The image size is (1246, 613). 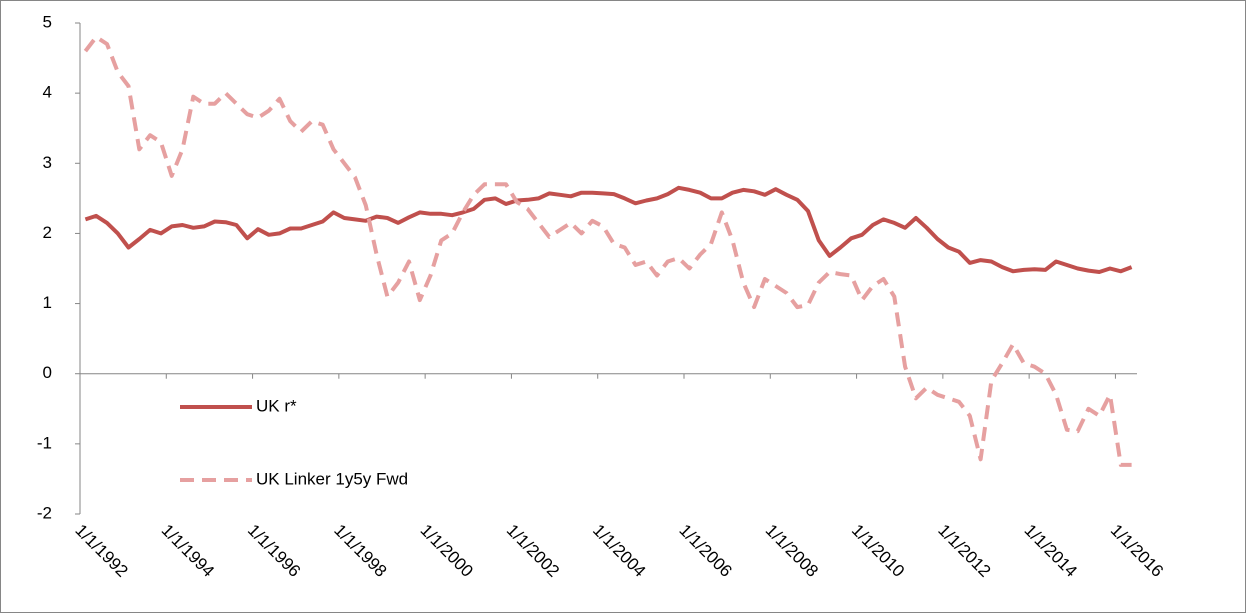 I want to click on y-tick-label: 3, so click(x=47, y=162).